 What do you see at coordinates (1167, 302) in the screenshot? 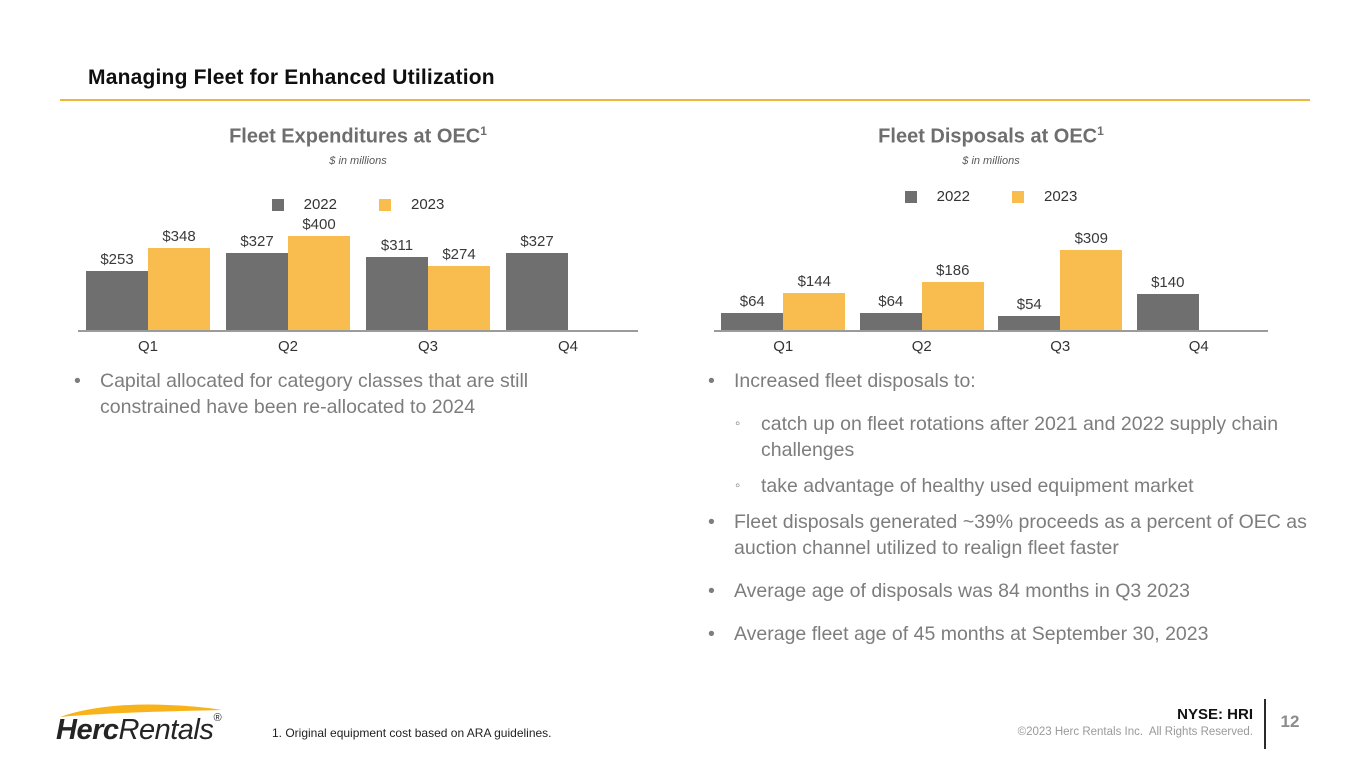
I see `bar-2022-Q4: $140` at bounding box center [1167, 302].